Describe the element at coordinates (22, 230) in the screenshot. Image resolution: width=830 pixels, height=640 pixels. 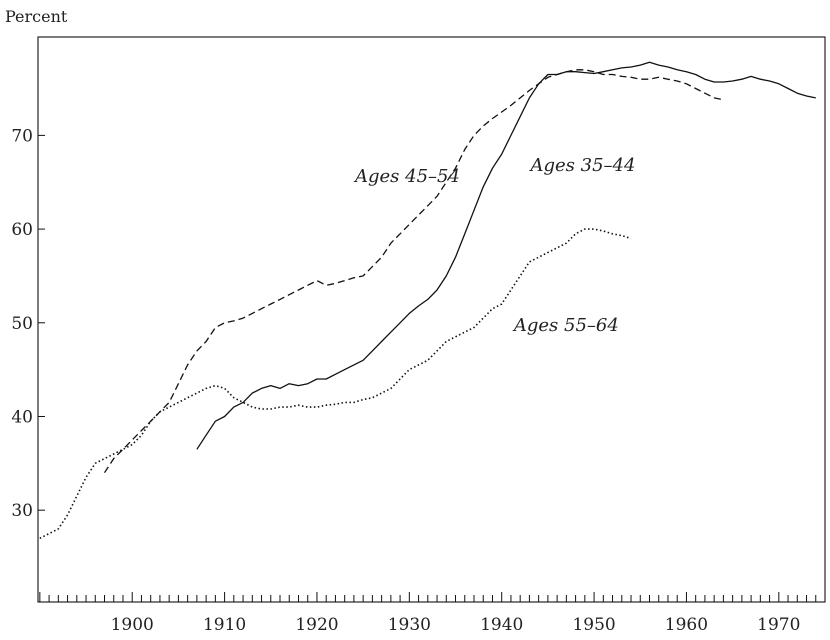
I see `y-tick-label: 60` at that location.